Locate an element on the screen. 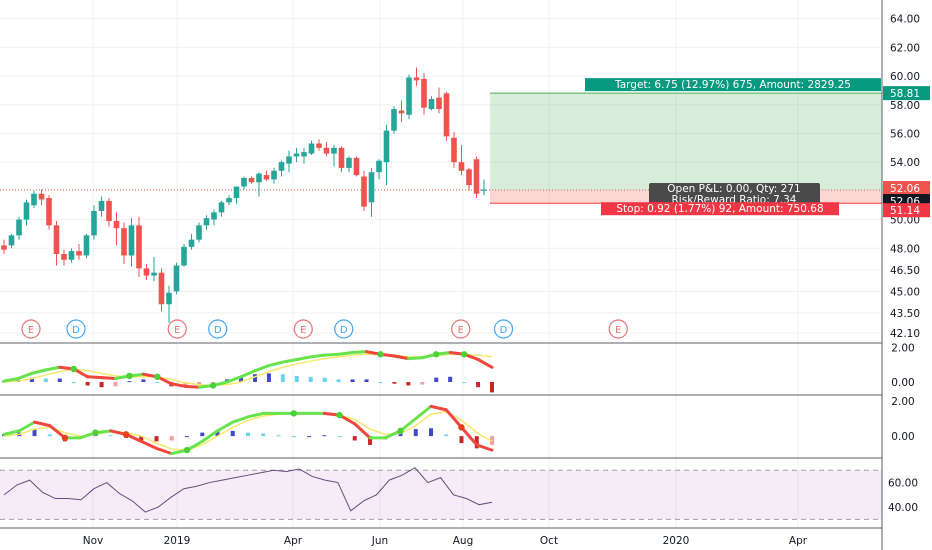 This screenshot has height=550, width=932. indicator-axis-tick: 0.00 is located at coordinates (902, 383).